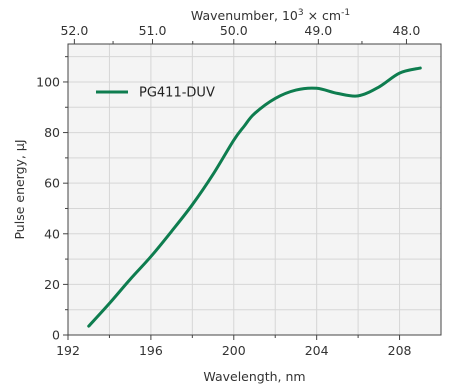 The image size is (455, 387). What do you see at coordinates (318, 30) in the screenshot?
I see `top-tick-label: 49.0` at bounding box center [318, 30].